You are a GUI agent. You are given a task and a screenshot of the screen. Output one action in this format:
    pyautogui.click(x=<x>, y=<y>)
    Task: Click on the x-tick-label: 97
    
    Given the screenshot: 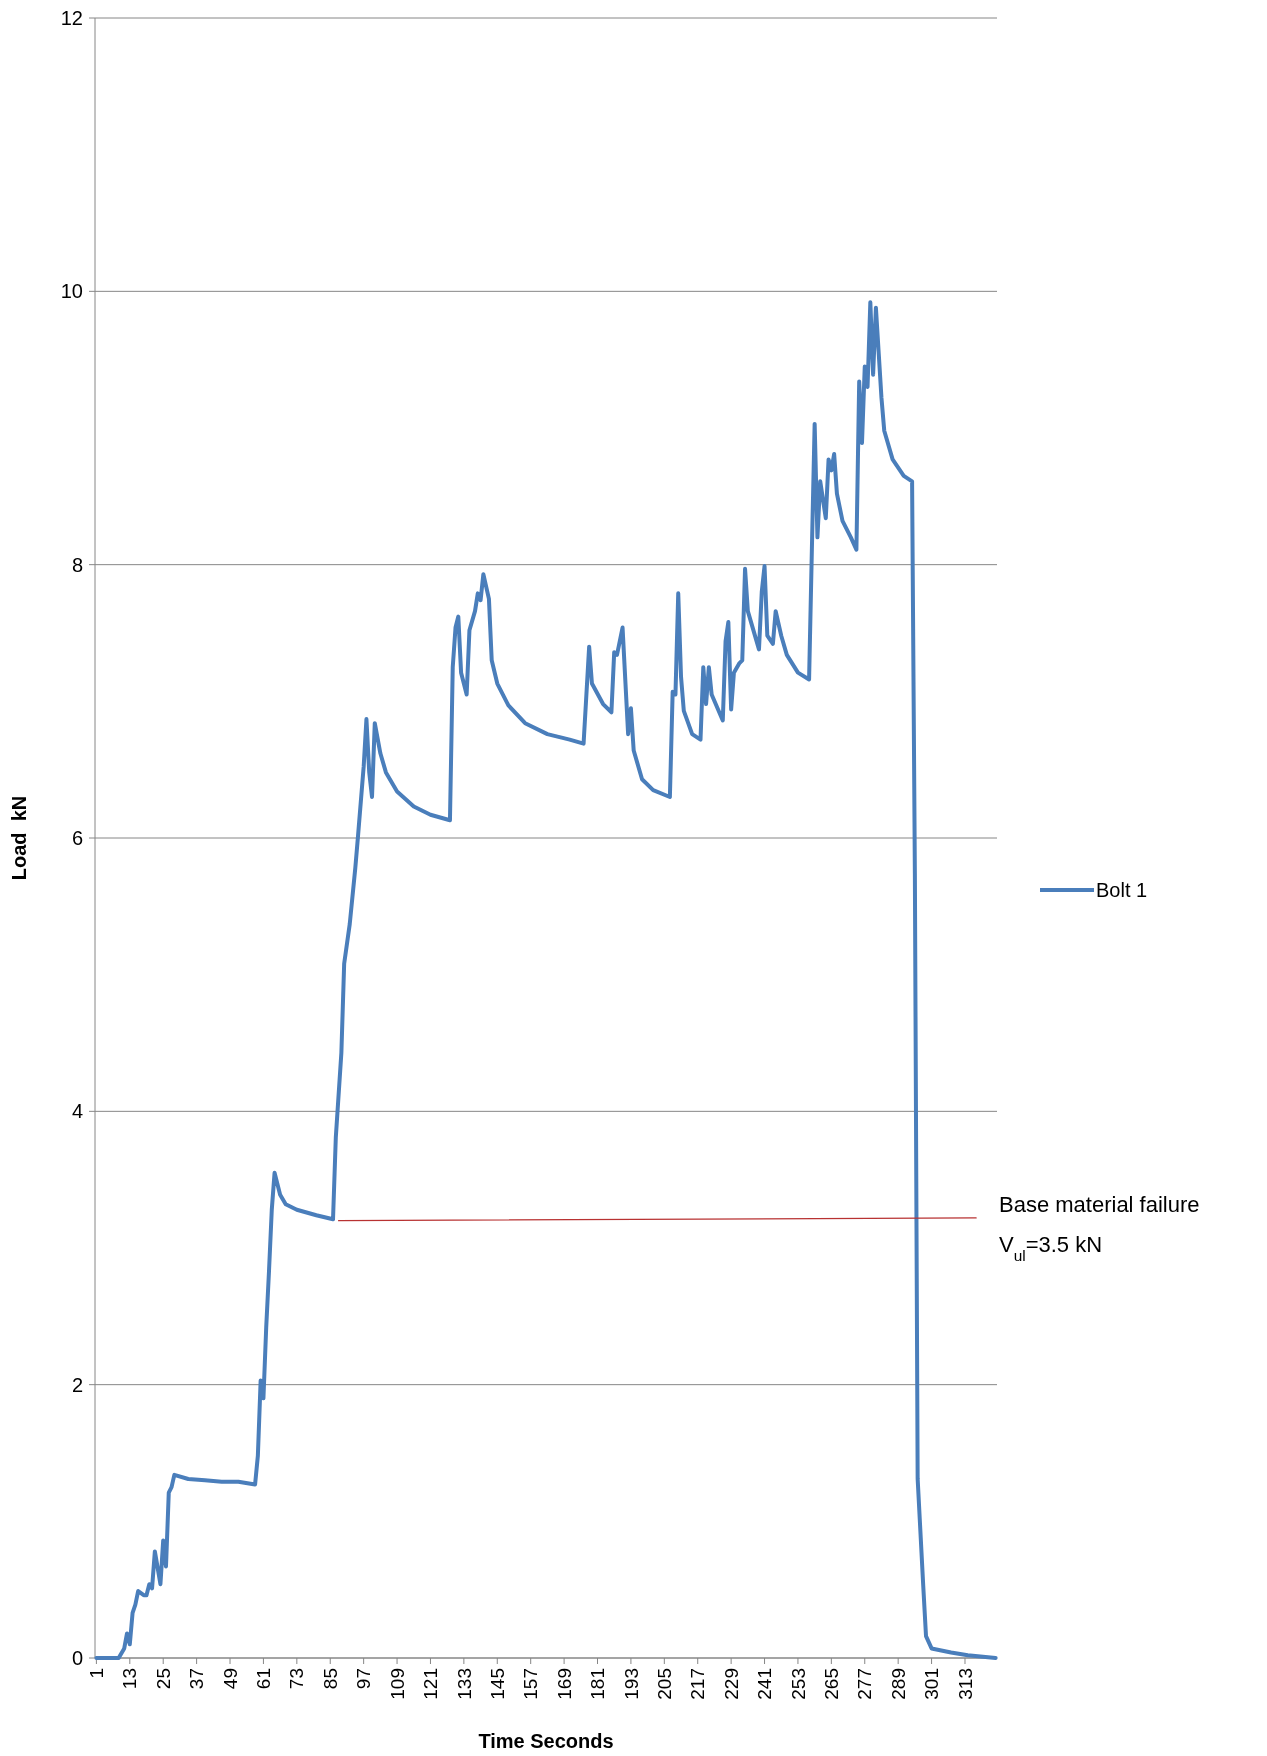 What is the action you would take?
    pyautogui.click(x=364, y=1679)
    